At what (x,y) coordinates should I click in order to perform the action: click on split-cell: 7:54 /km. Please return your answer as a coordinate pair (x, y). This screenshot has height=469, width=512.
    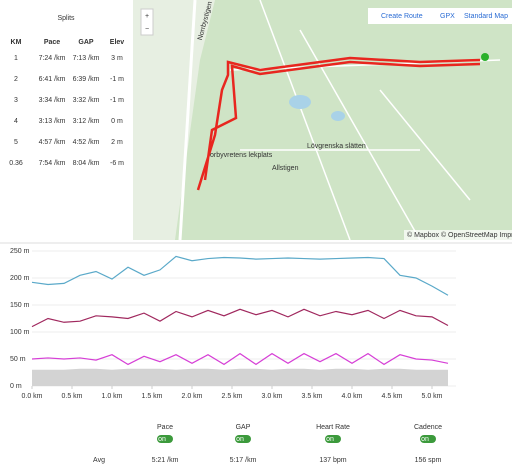
    Looking at the image, I should click on (52, 163).